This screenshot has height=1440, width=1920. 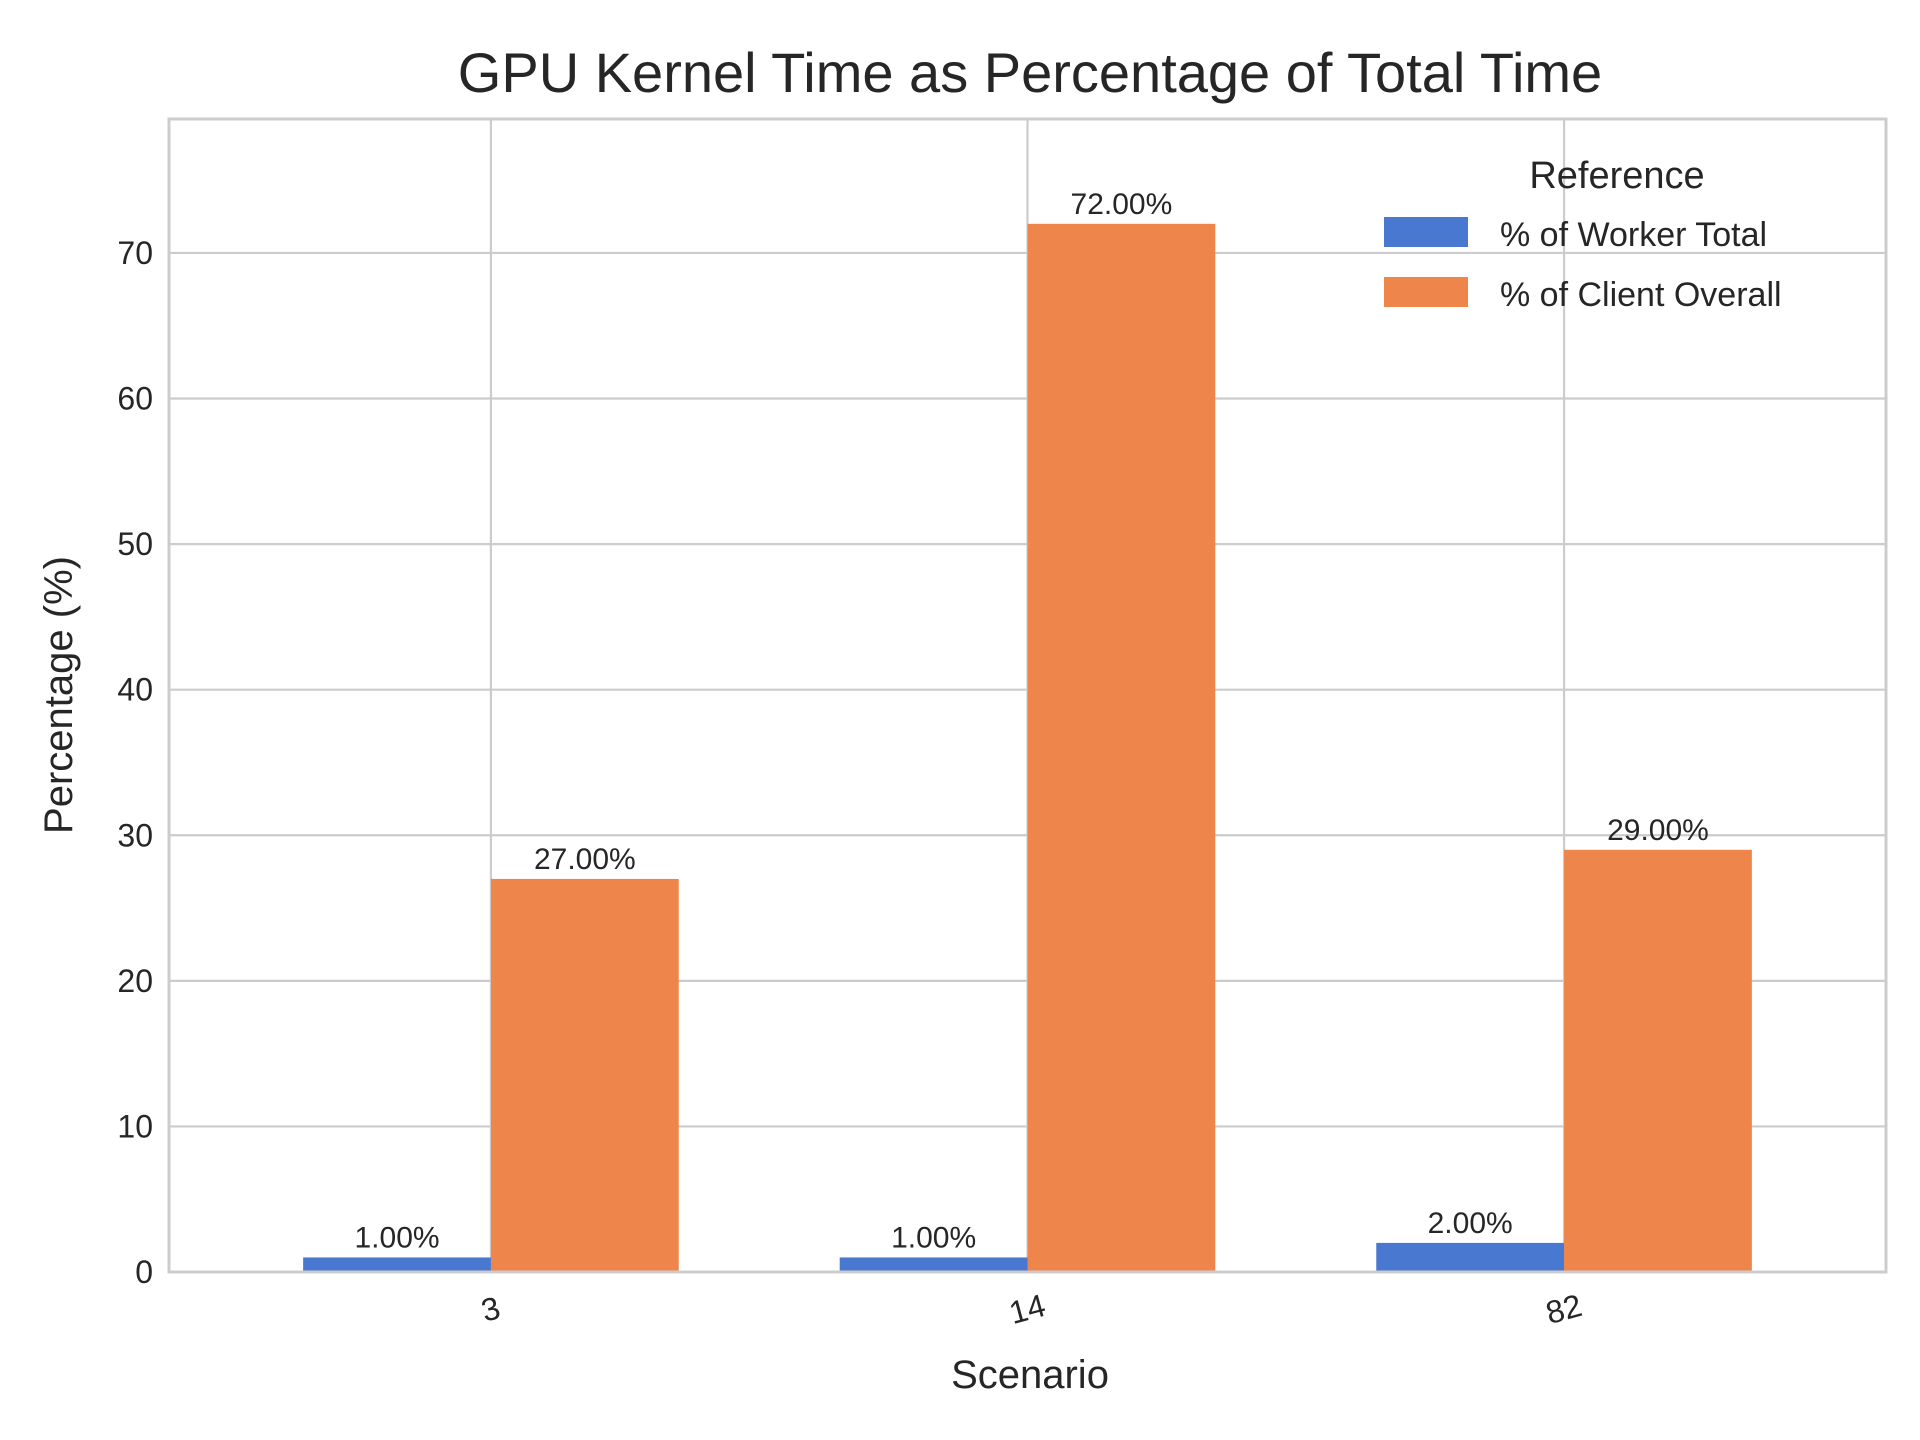 What do you see at coordinates (135, 762) in the screenshot?
I see `y-axis-ticks: 0 10 20 30 40 50 60 70` at bounding box center [135, 762].